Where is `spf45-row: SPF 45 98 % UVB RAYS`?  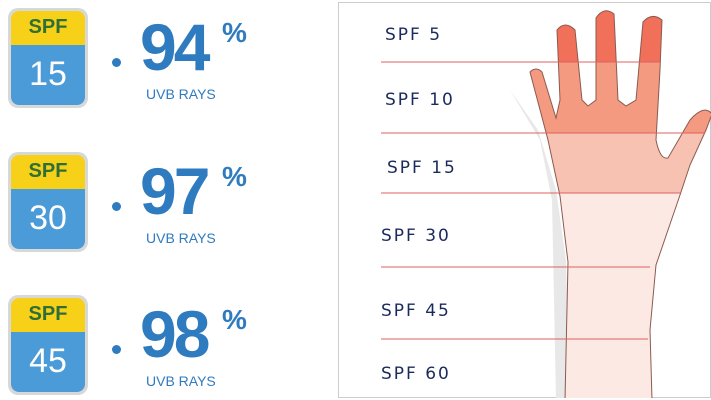
spf45-row: SPF 45 98 % UVB RAYS is located at coordinates (165, 343).